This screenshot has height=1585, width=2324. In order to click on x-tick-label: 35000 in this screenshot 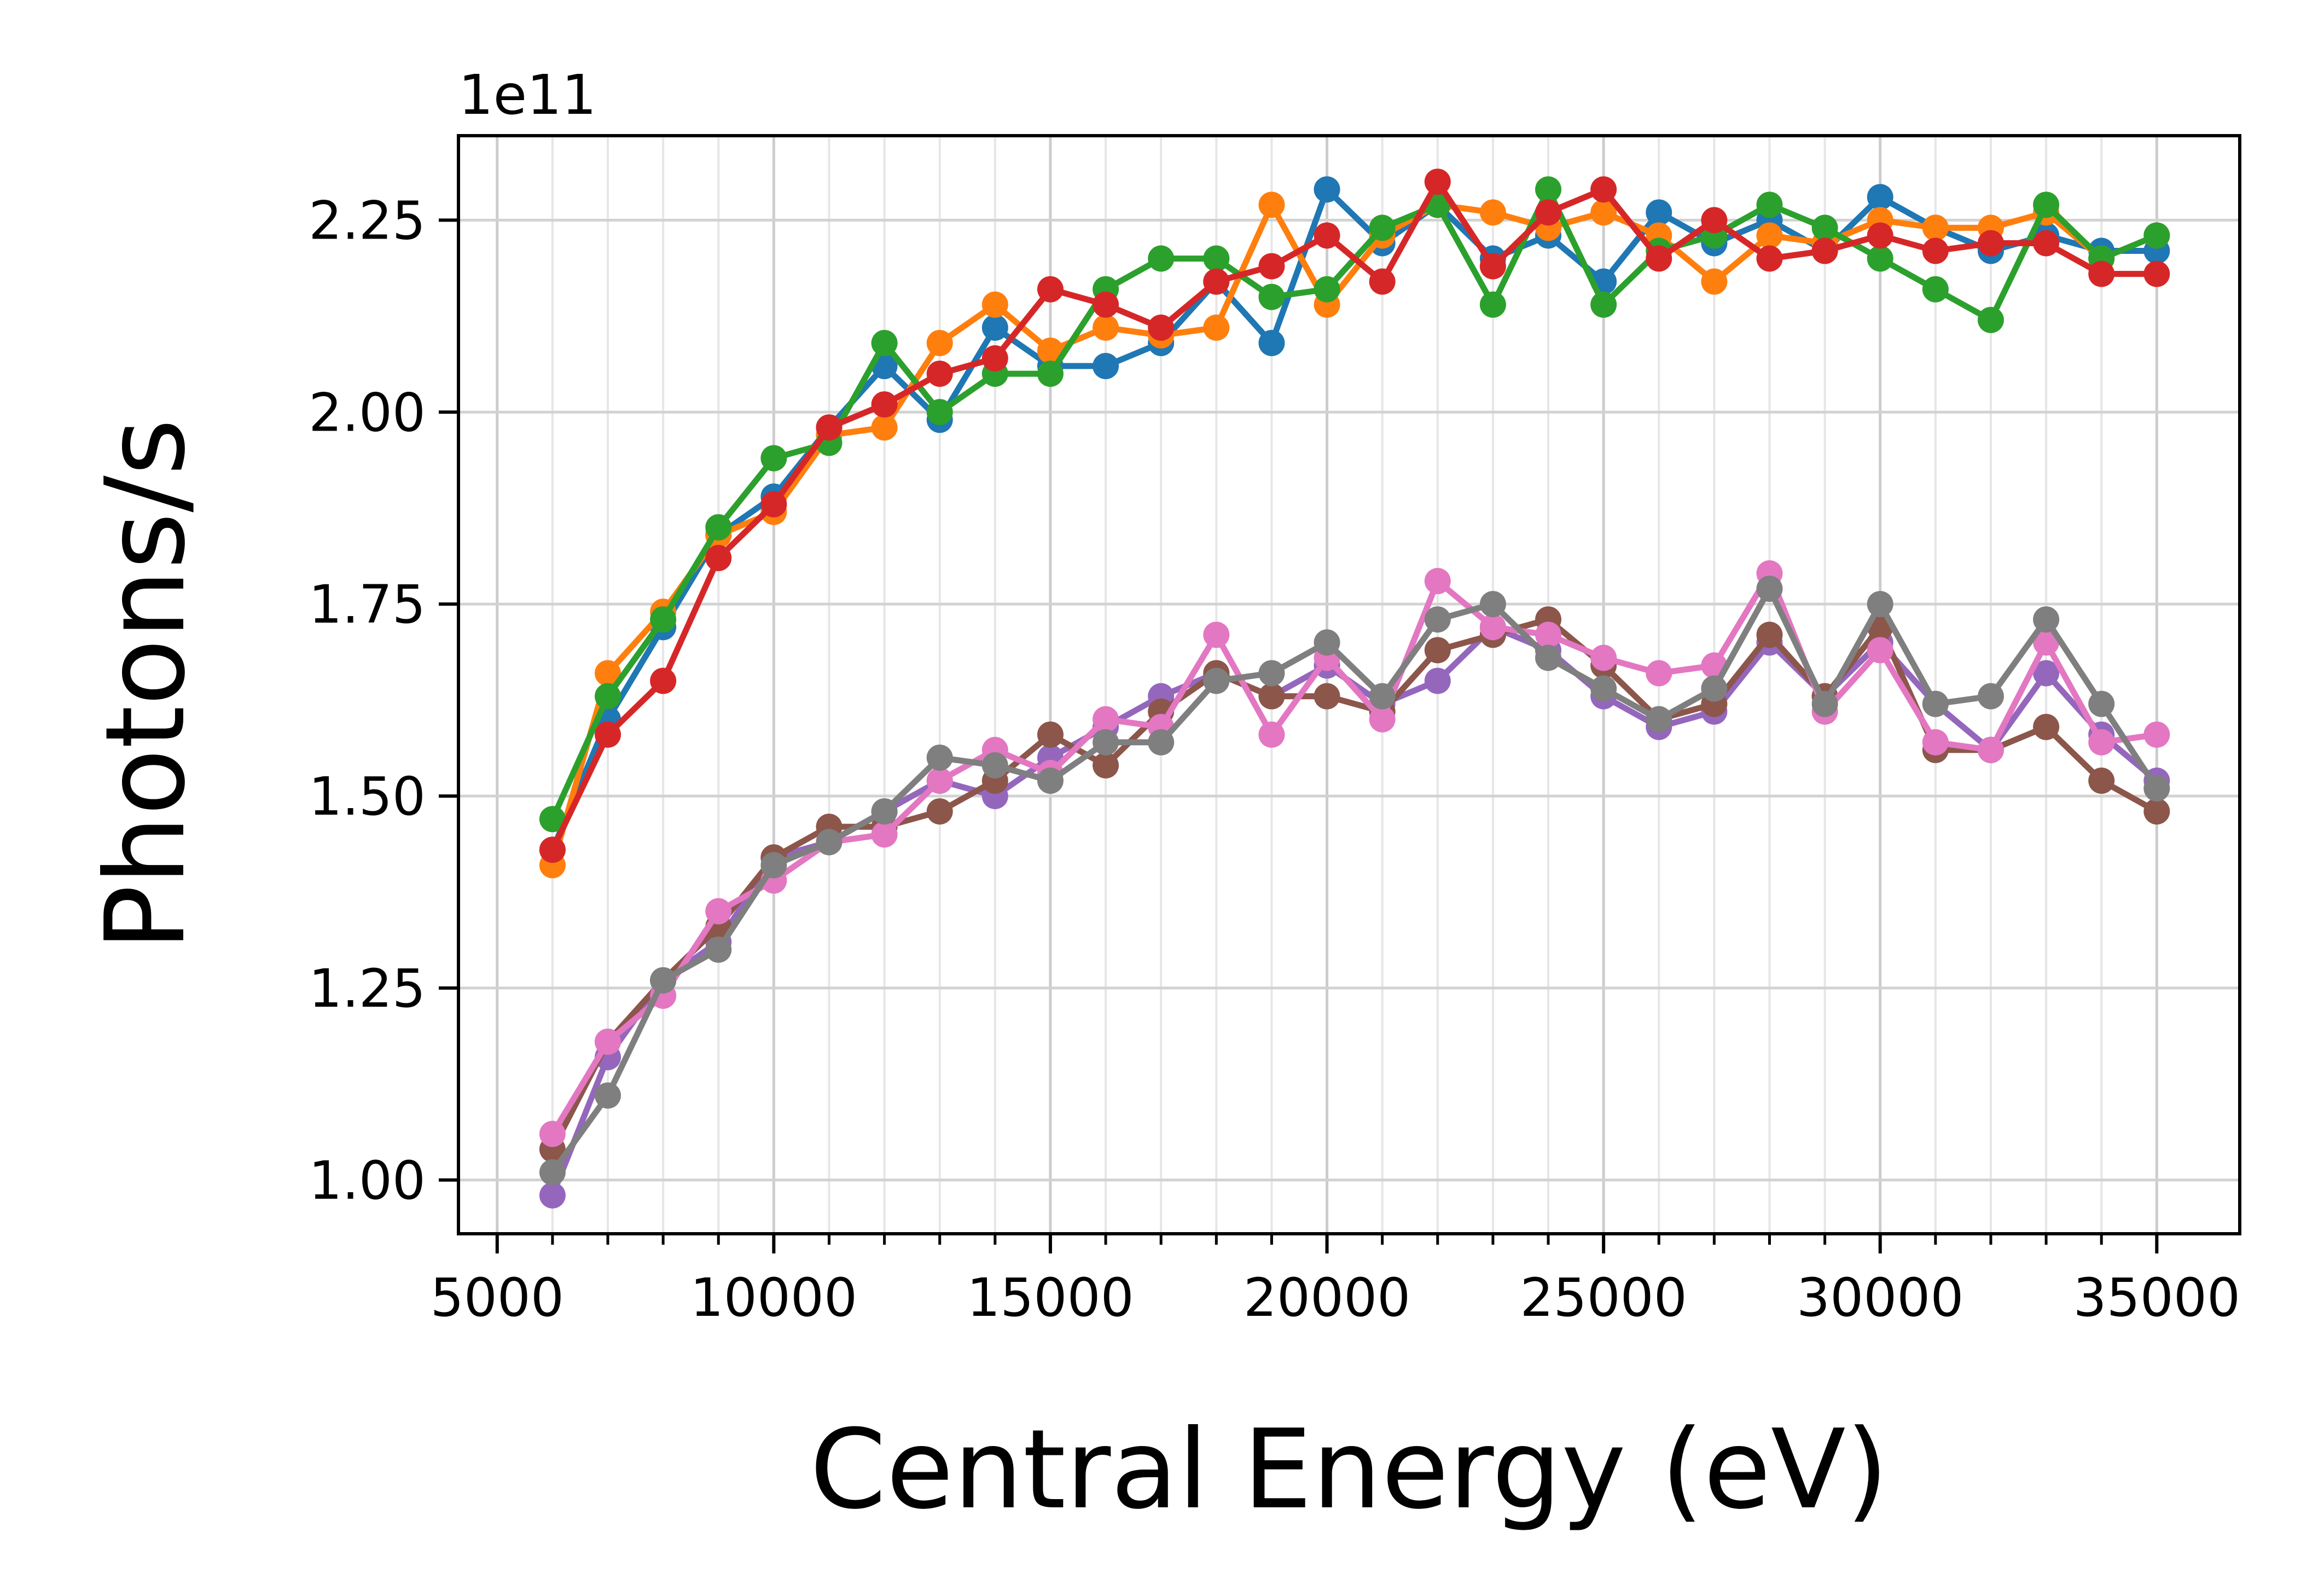, I will do `click(2156, 1297)`.